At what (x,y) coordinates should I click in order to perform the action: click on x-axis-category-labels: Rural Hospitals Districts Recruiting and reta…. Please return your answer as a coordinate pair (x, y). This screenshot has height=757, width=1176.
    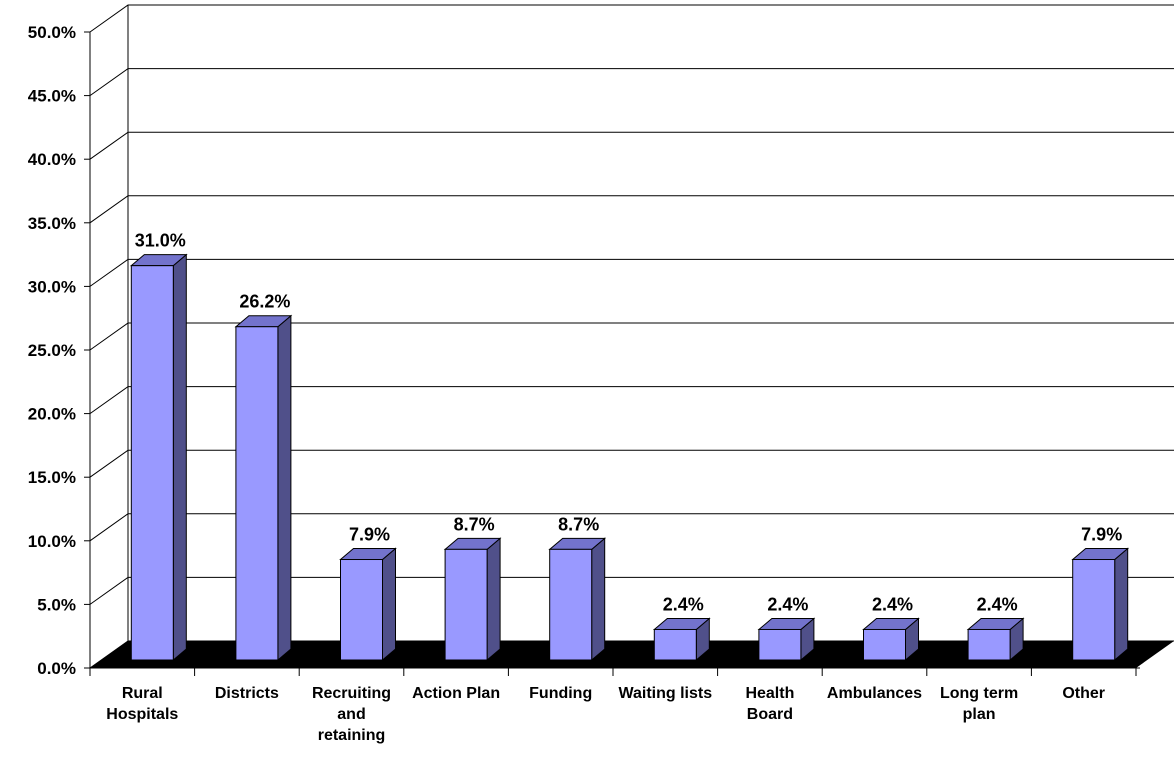
    Looking at the image, I should click on (605, 714).